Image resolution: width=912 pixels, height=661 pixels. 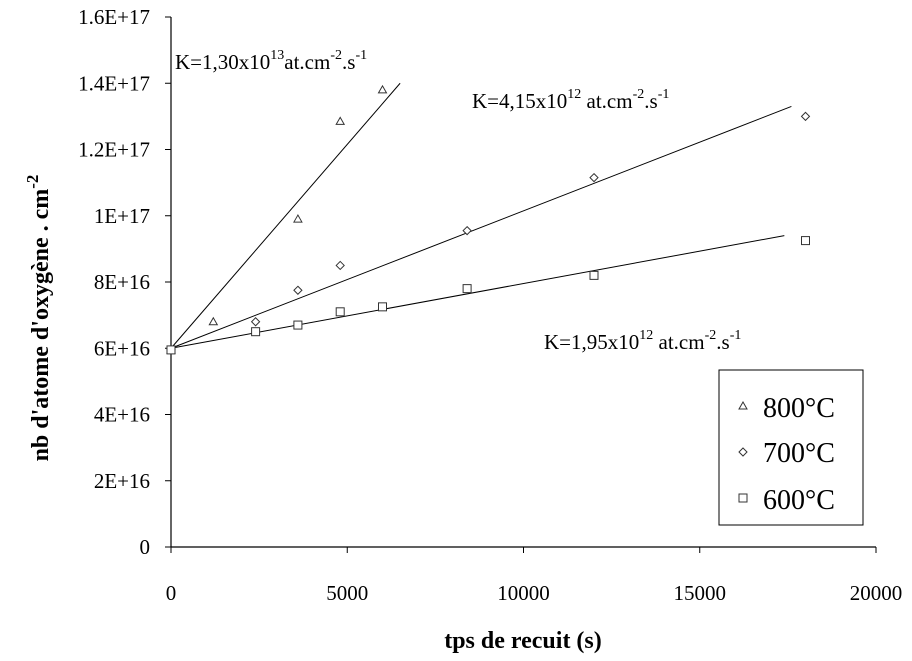 I want to click on fit-line-triangle, so click(x=285, y=215).